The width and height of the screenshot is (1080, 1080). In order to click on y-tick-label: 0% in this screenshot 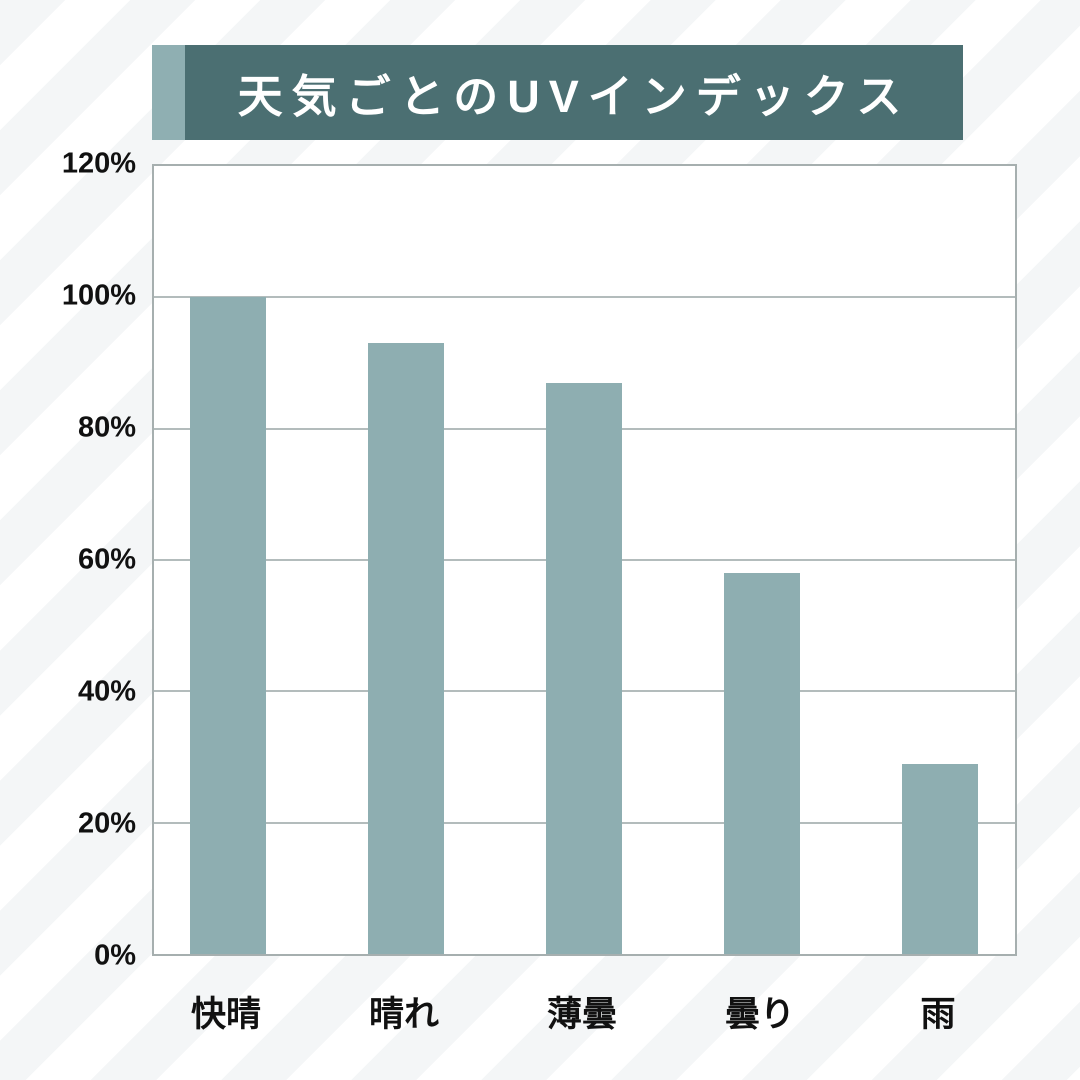, I will do `click(115, 955)`.